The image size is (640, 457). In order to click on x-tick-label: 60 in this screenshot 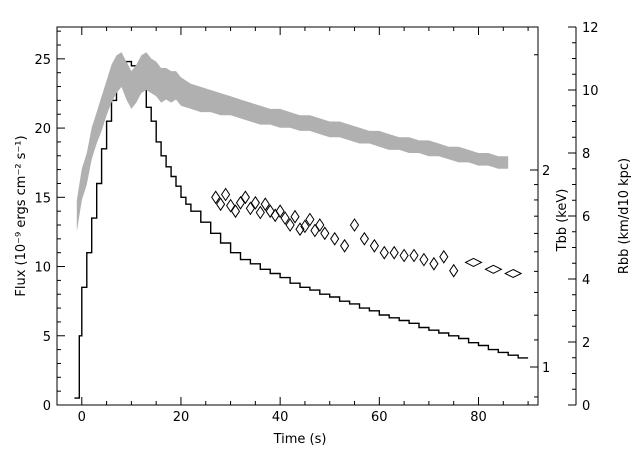, I will do `click(379, 417)`.